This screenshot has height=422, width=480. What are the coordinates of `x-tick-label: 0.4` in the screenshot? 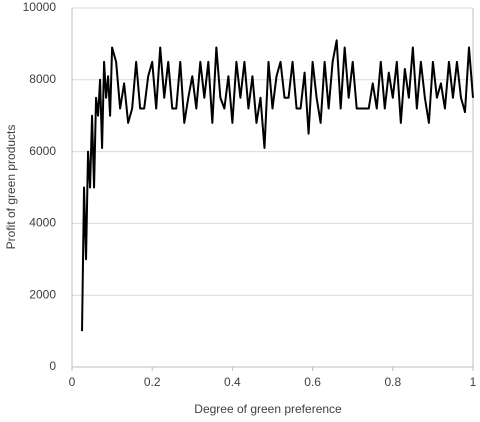 It's located at (232, 382).